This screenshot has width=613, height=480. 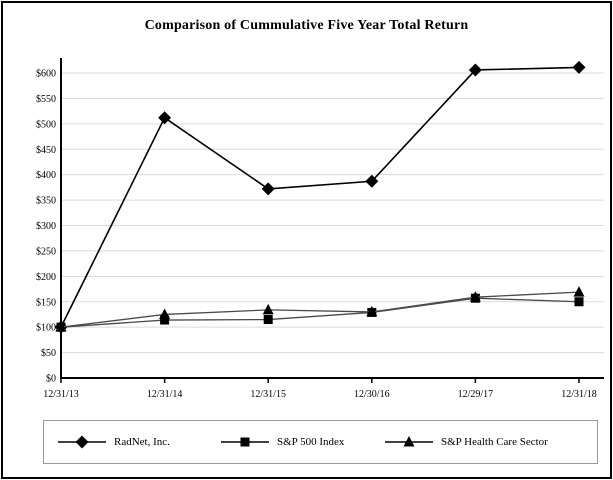 I want to click on y-axis-tick-label: $150, so click(x=46, y=302).